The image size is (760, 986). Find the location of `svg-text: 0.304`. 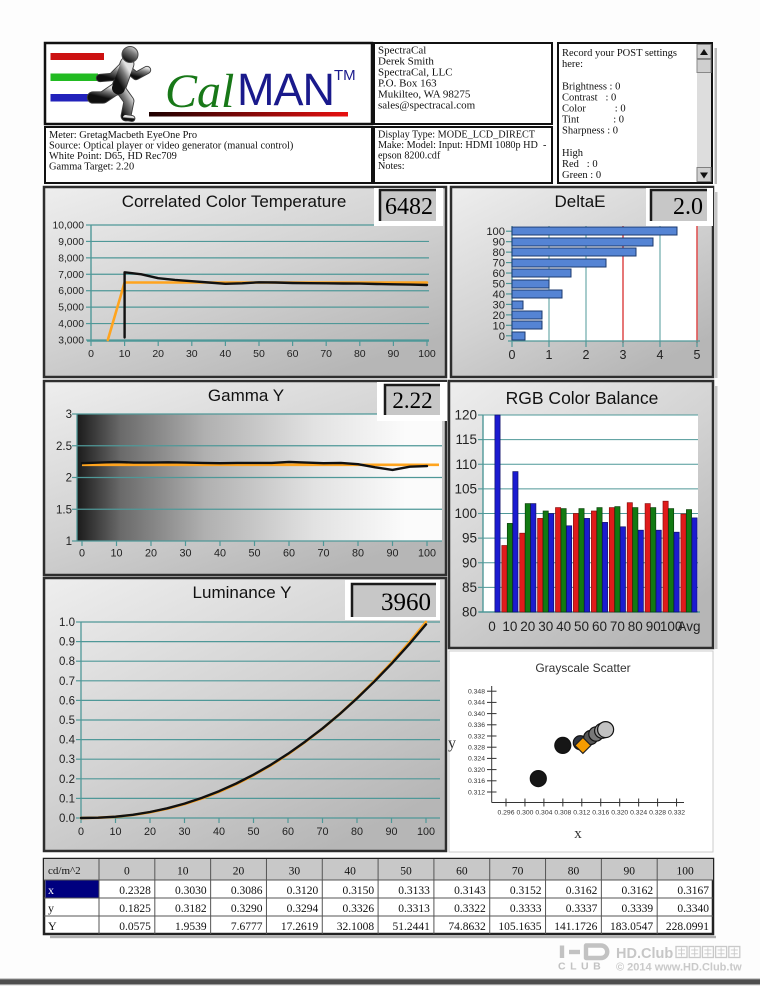

svg-text: 0.304 is located at coordinates (543, 813).